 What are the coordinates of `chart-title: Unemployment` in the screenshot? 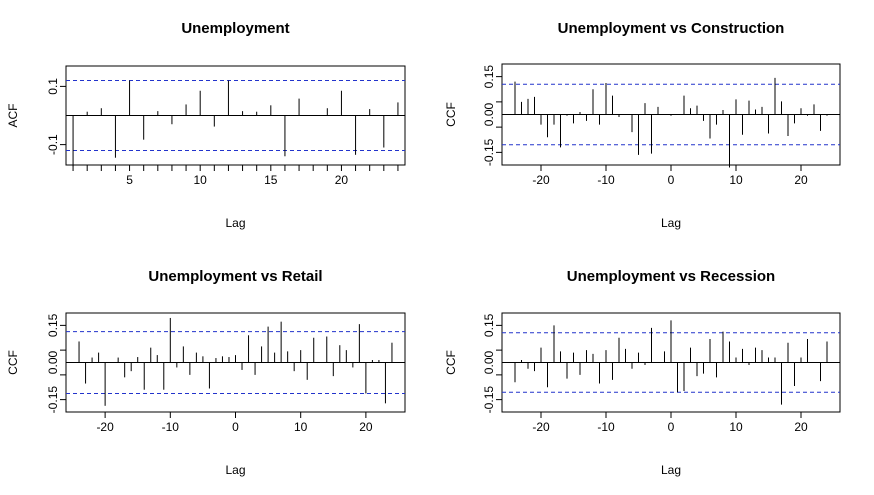 It's located at (235, 28).